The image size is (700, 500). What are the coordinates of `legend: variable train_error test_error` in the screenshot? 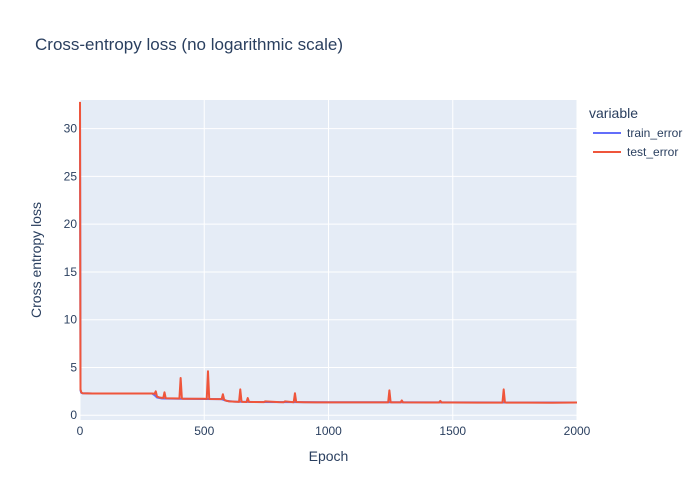 It's located at (635, 132).